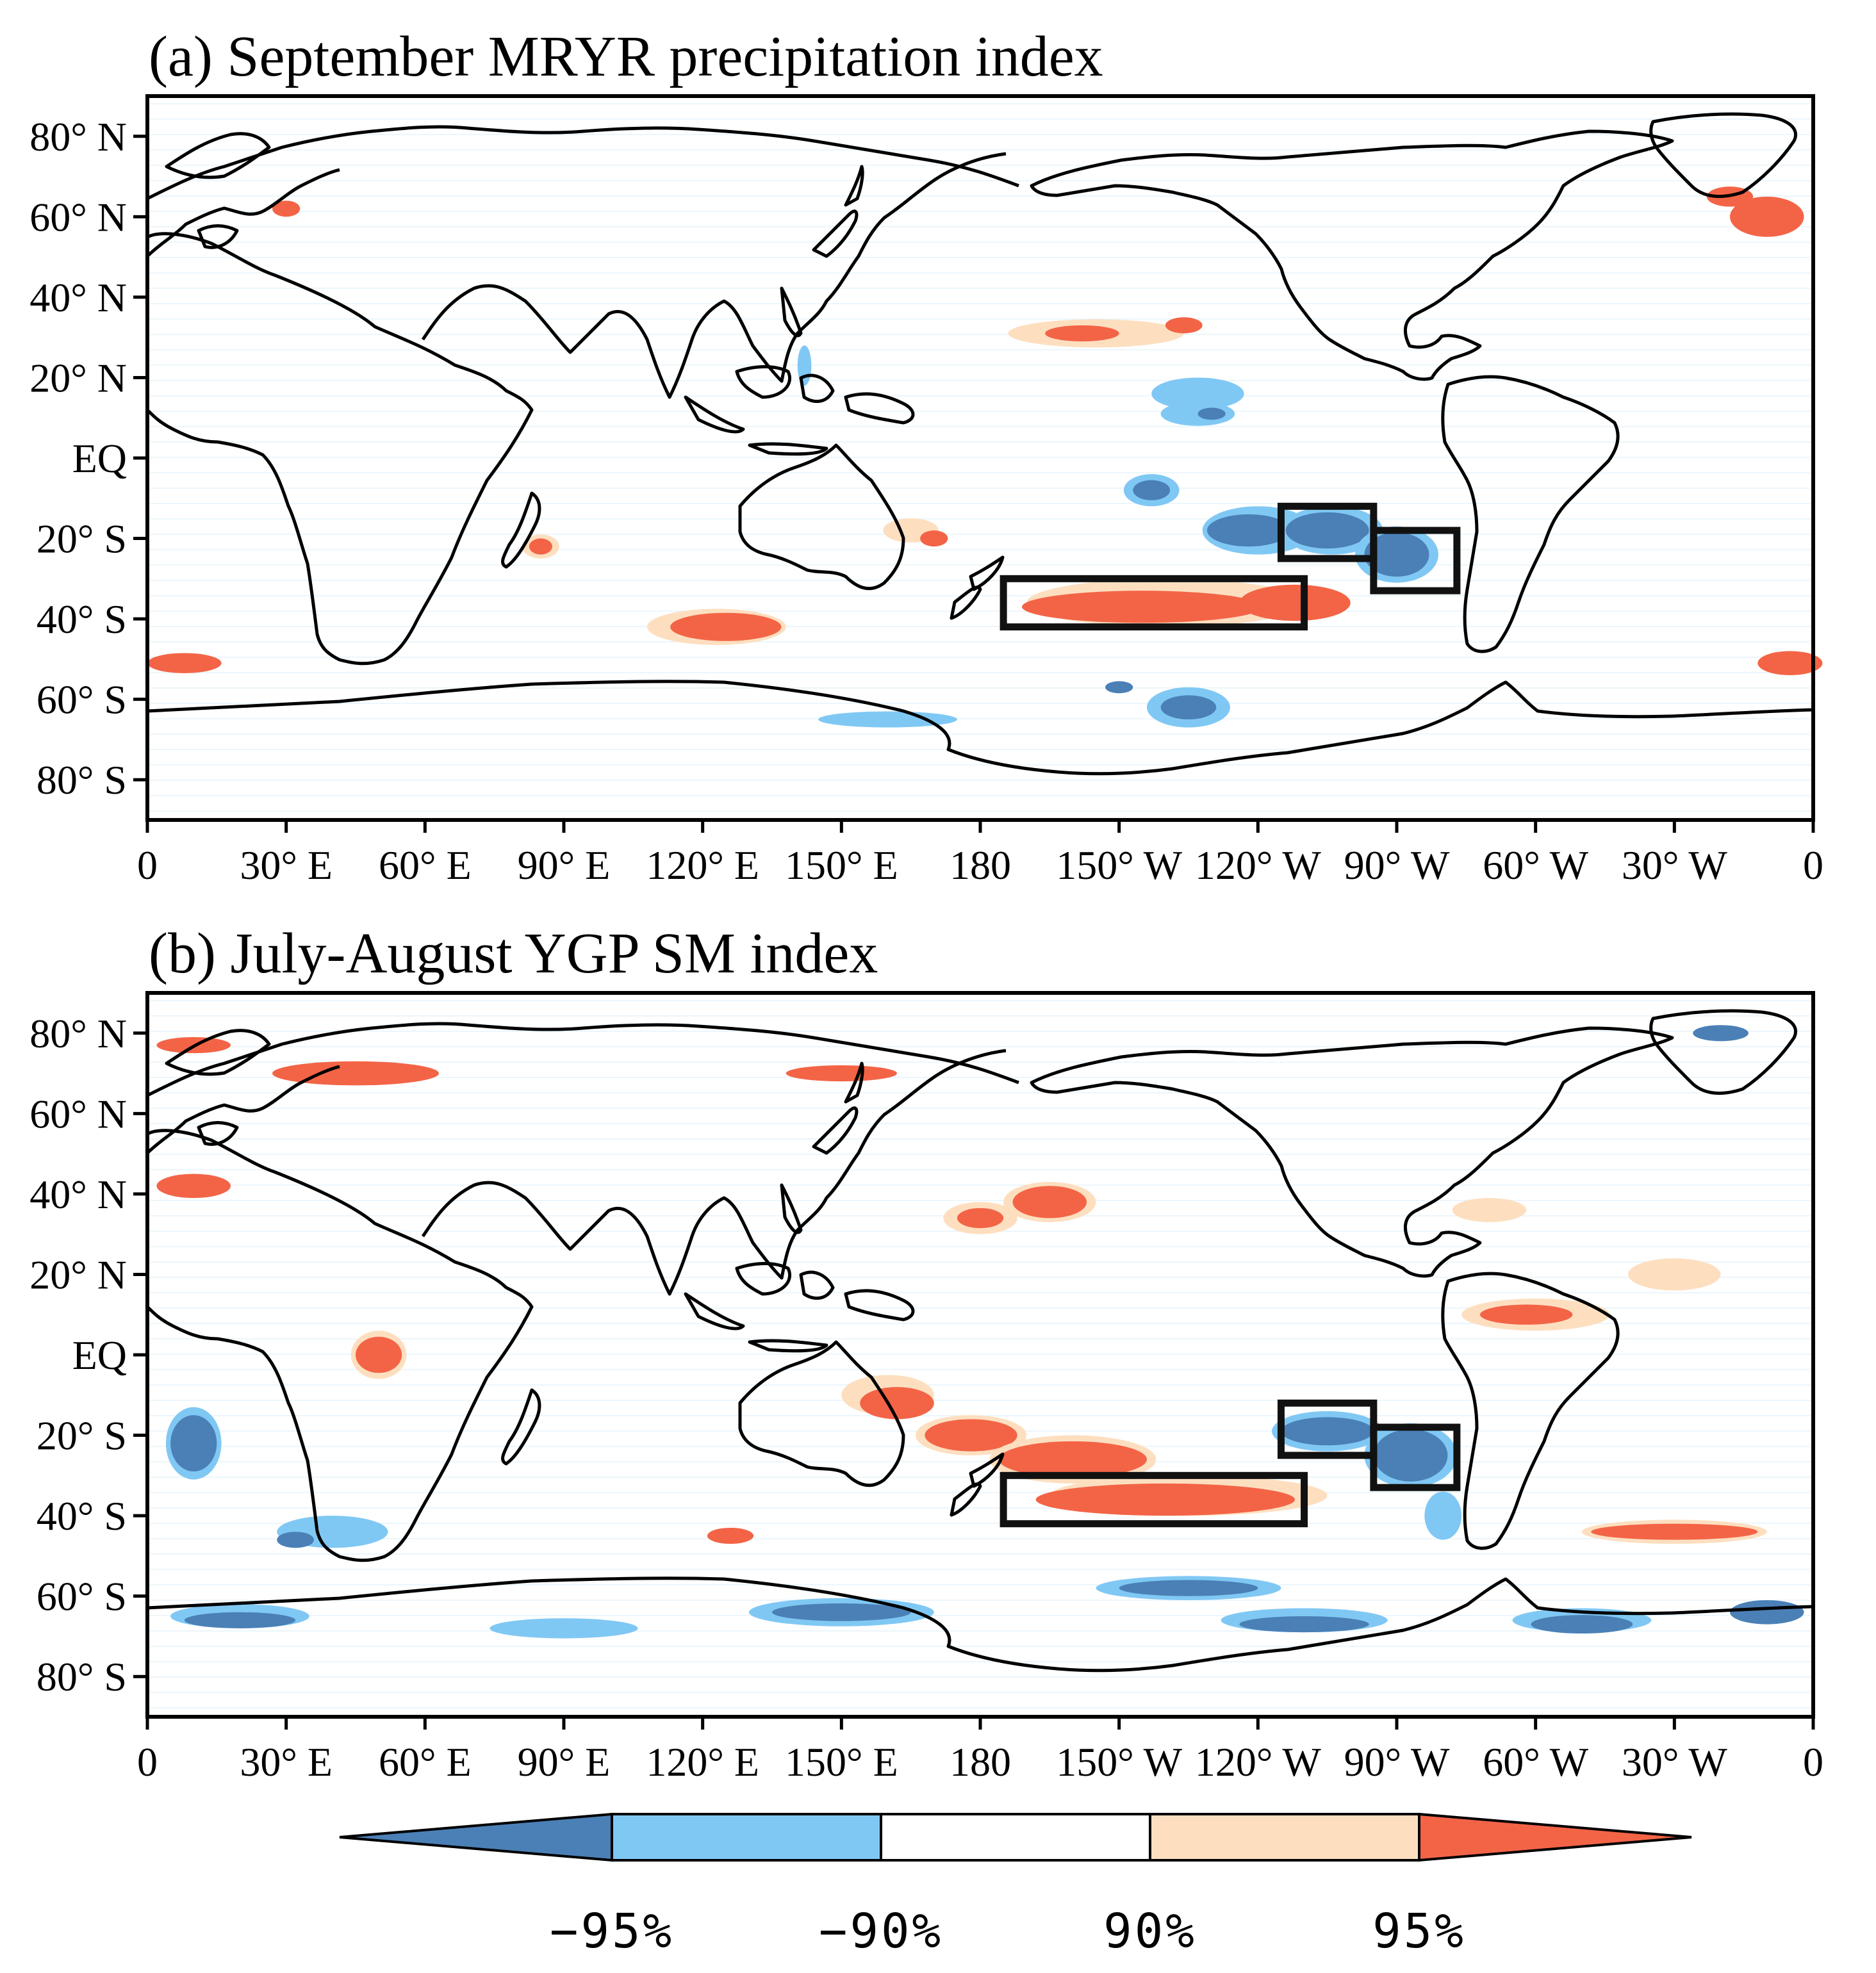  What do you see at coordinates (513, 953) in the screenshot?
I see `panel-b-title: (b) July-August YGP SM index` at bounding box center [513, 953].